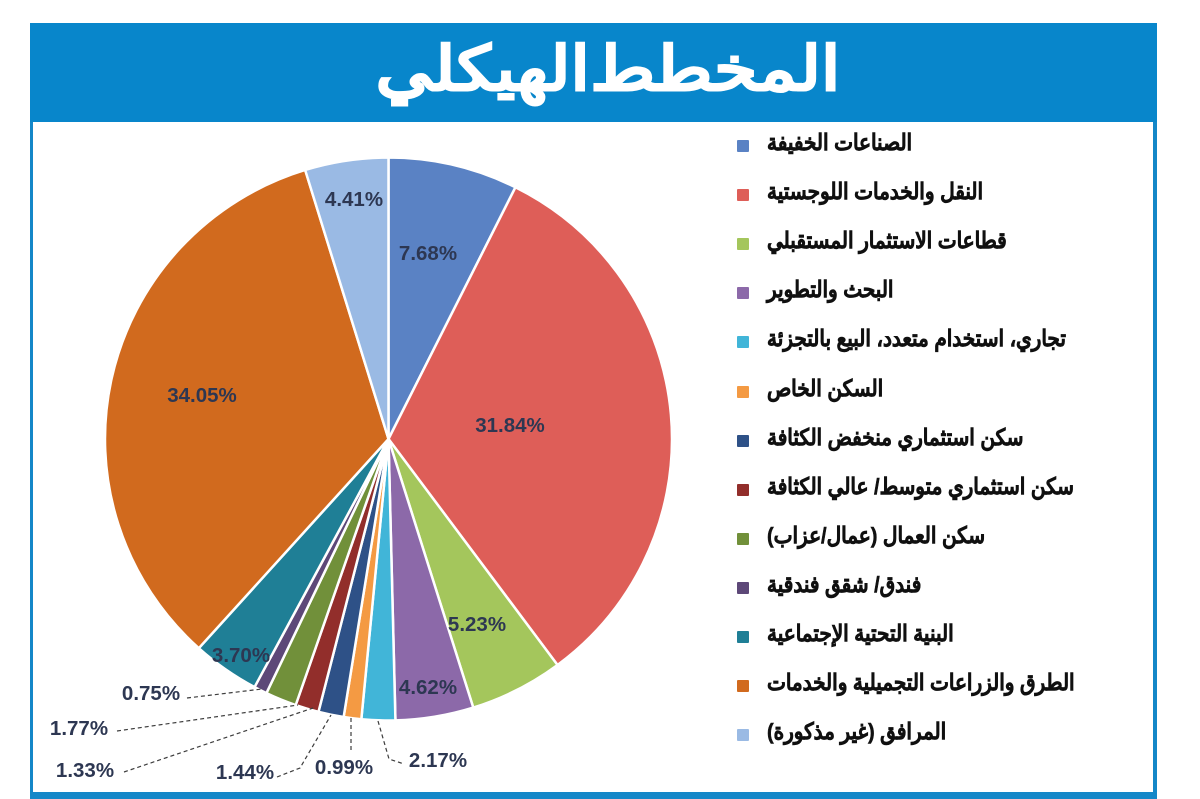 The height and width of the screenshot is (799, 1200). I want to click on svg-text: 2.17%, so click(438, 760).